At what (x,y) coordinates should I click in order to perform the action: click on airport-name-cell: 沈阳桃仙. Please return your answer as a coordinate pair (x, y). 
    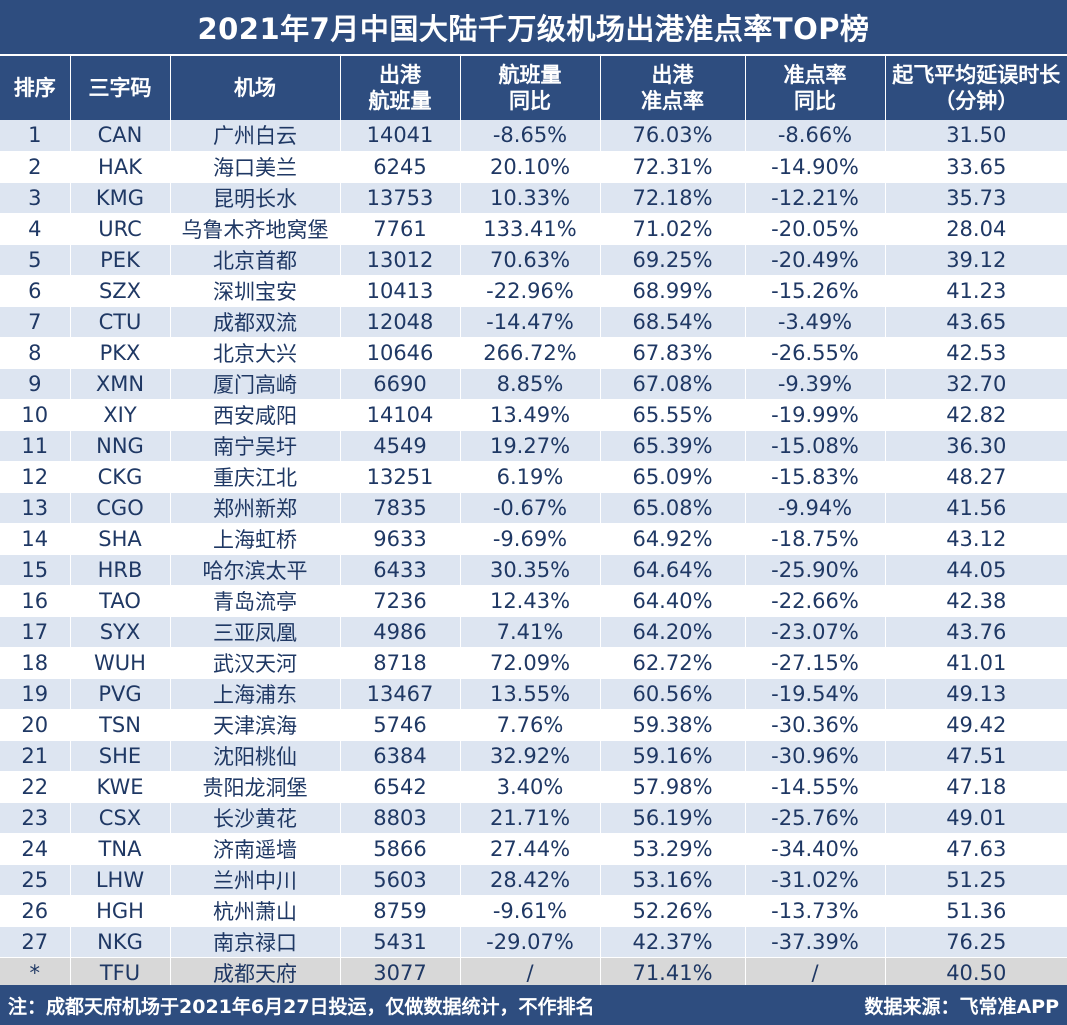
    Looking at the image, I should click on (255, 756).